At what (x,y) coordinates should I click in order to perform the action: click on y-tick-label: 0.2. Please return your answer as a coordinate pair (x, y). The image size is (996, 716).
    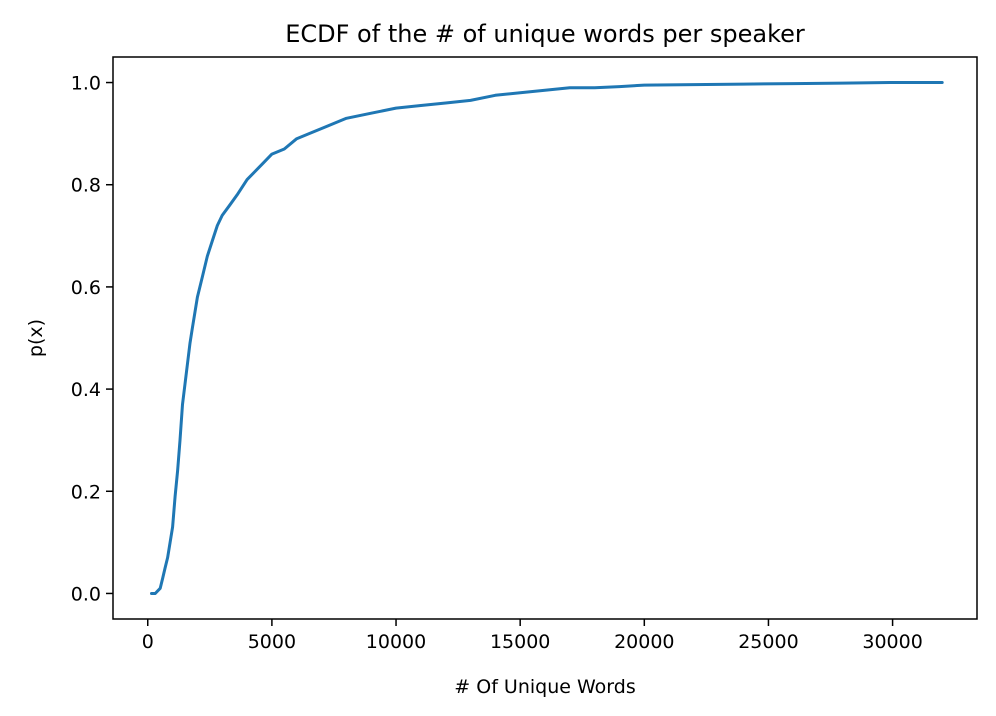
    Looking at the image, I should click on (86, 492).